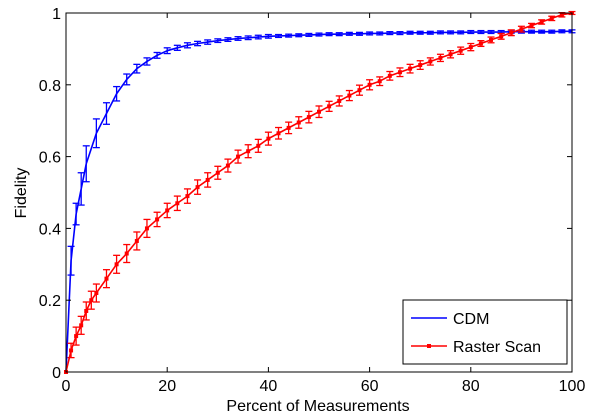 The image size is (590, 420). Describe the element at coordinates (50, 301) in the screenshot. I see `y-tick-label: 0.2` at that location.